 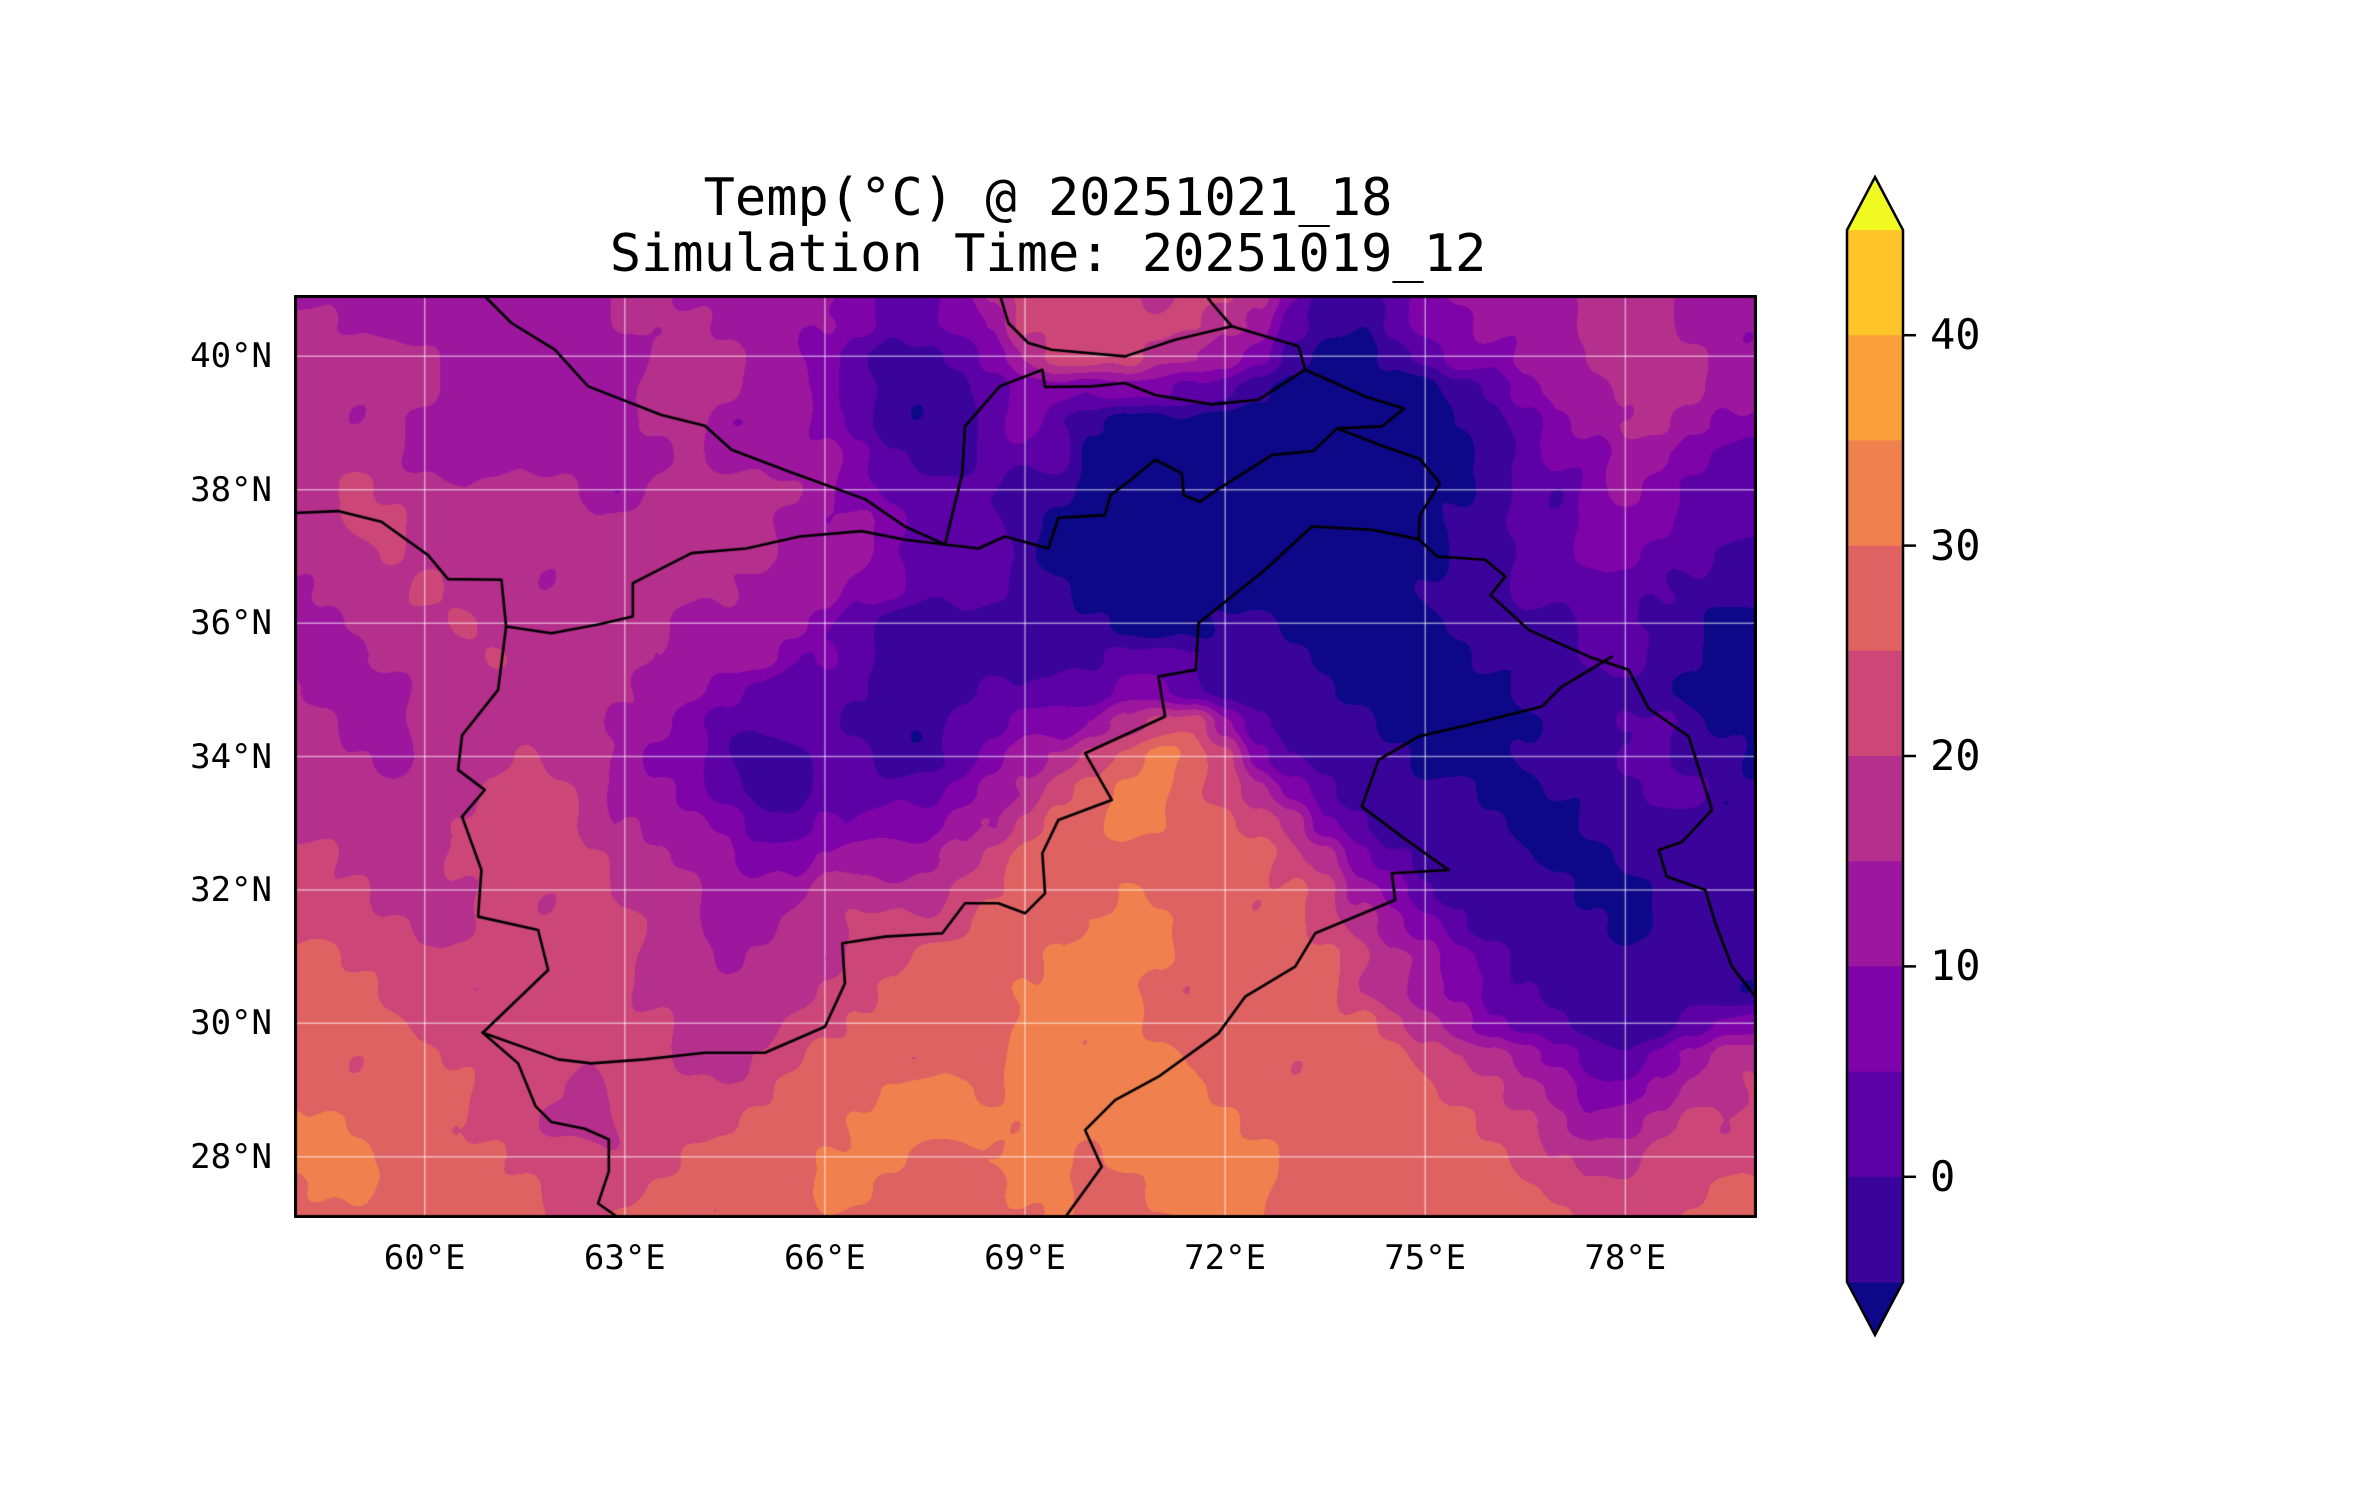 What do you see at coordinates (1048, 198) in the screenshot?
I see `chart-title: Temp(°C) @ 20251021_18` at bounding box center [1048, 198].